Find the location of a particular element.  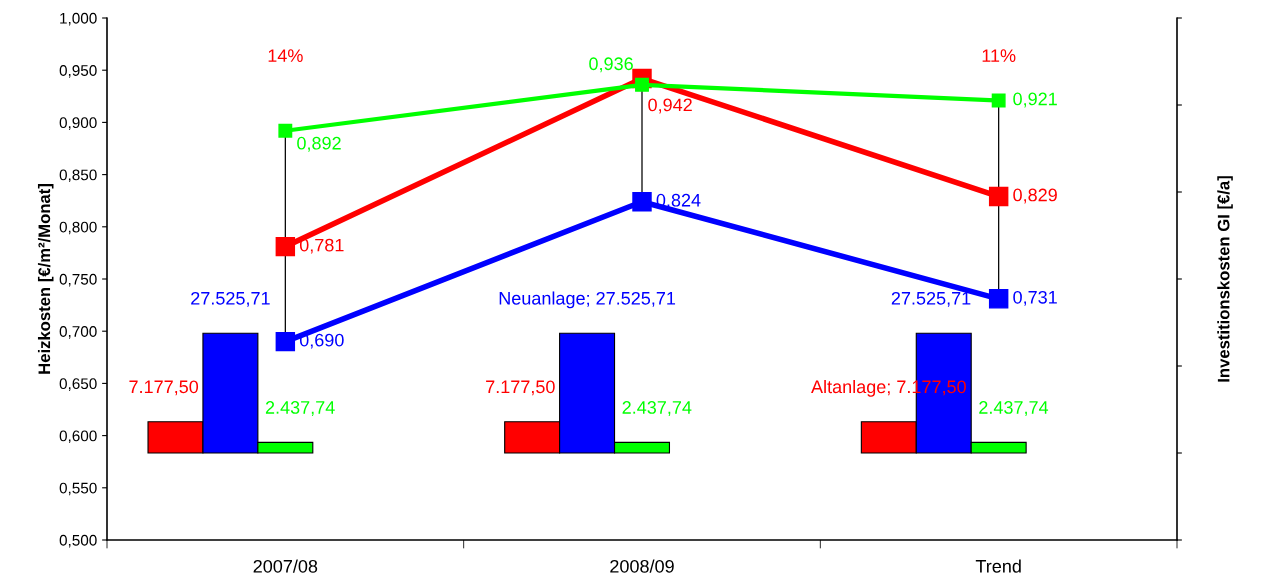

data-label: 0,936 is located at coordinates (611, 65).